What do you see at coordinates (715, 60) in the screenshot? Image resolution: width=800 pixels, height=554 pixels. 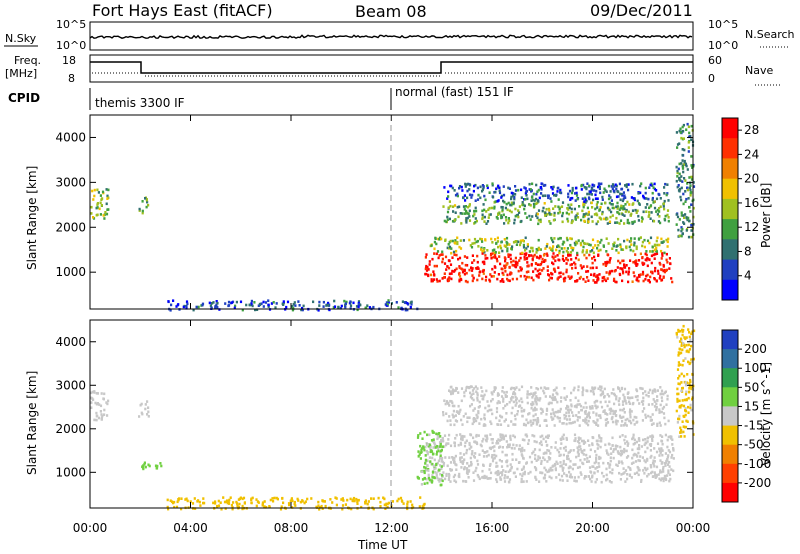 I see `nave-tick-top: 60` at bounding box center [715, 60].